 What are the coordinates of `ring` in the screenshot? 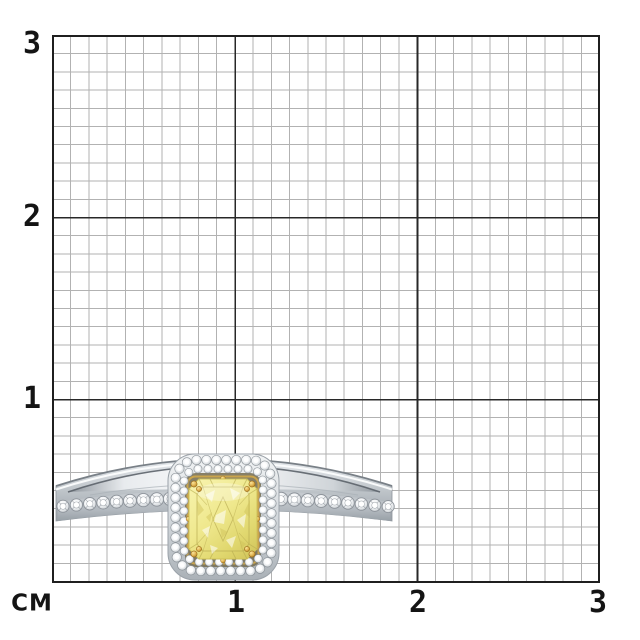 It's located at (225, 517).